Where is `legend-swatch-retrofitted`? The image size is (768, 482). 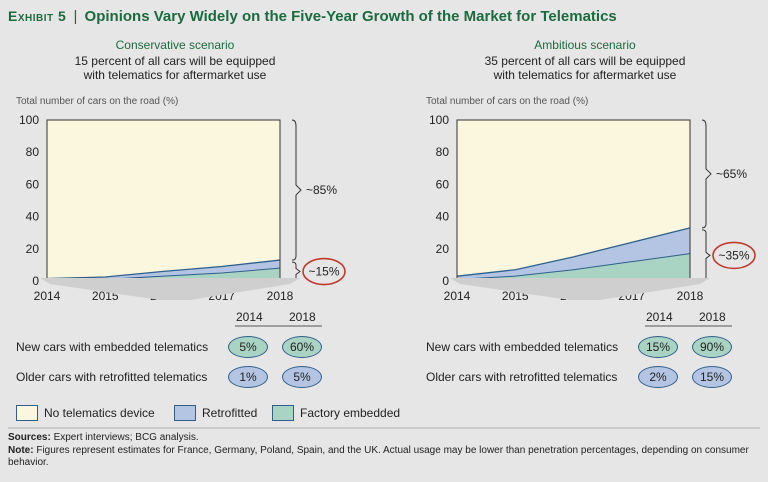
legend-swatch-retrofitted is located at coordinates (185, 413).